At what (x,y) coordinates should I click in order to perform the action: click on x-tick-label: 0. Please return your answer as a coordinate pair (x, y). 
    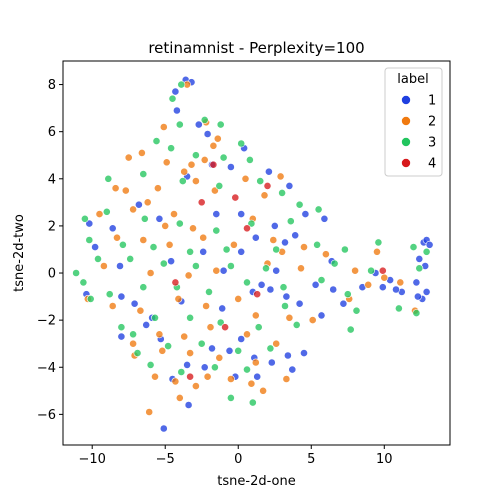
    Looking at the image, I should click on (238, 459).